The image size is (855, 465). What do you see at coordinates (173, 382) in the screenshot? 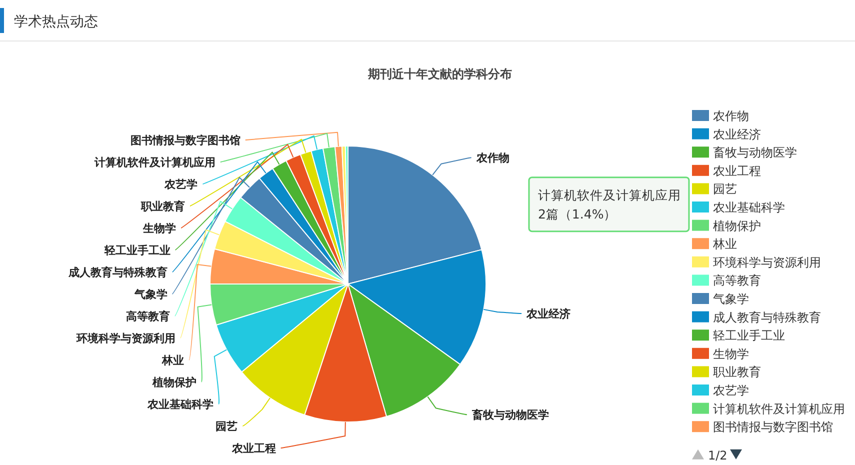
I see `slice-label: 植物保护` at bounding box center [173, 382].